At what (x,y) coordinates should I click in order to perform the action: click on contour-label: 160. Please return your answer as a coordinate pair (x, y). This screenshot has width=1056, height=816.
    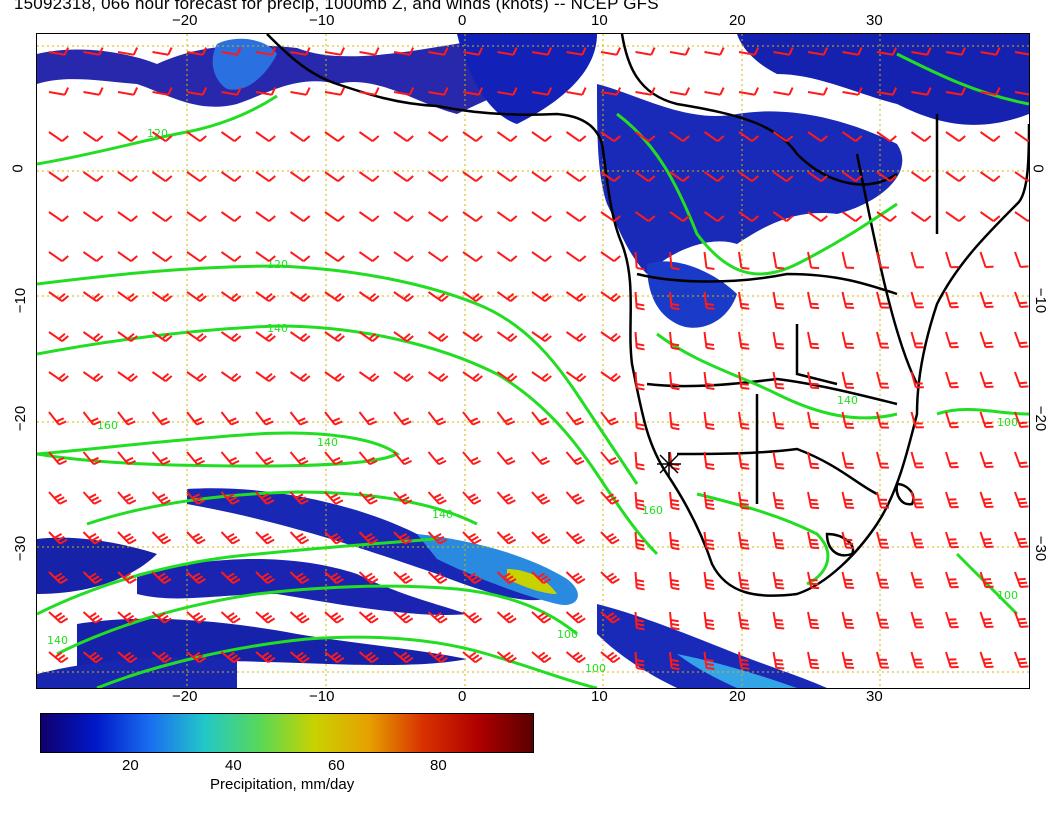
    Looking at the image, I should click on (652, 510).